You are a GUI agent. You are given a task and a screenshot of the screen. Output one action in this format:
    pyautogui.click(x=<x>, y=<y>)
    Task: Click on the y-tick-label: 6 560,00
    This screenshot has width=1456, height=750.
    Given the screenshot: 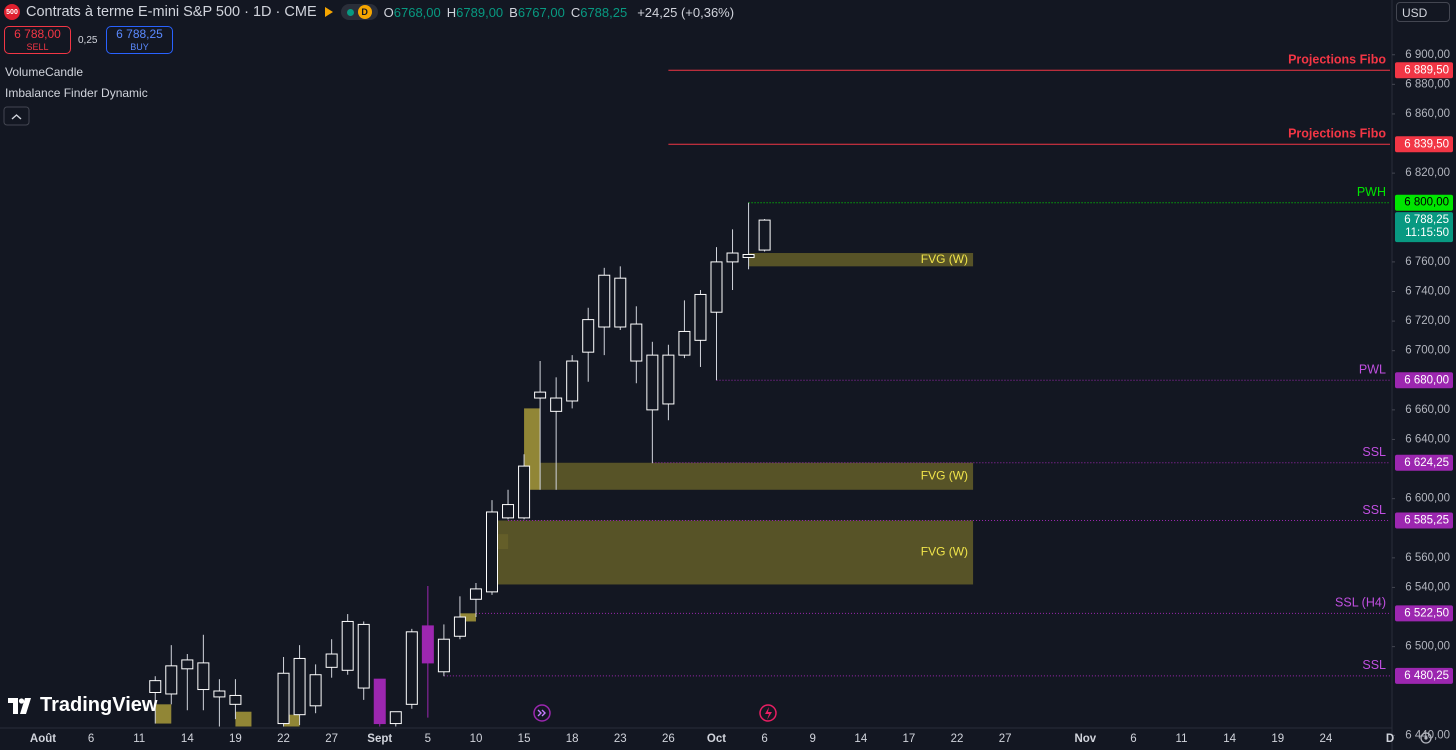 What is the action you would take?
    pyautogui.click(x=1427, y=558)
    